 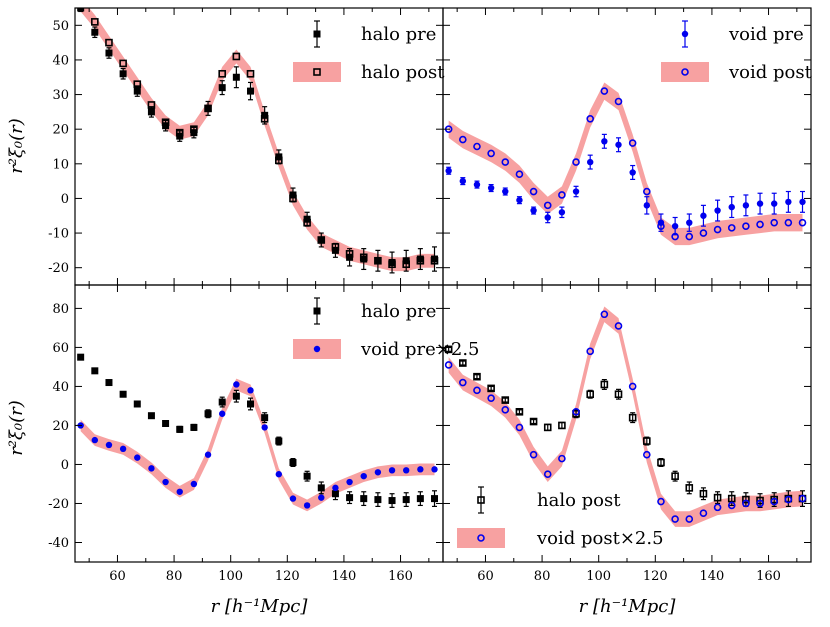 I want to click on legend-entry: halo pre, so click(x=374, y=311).